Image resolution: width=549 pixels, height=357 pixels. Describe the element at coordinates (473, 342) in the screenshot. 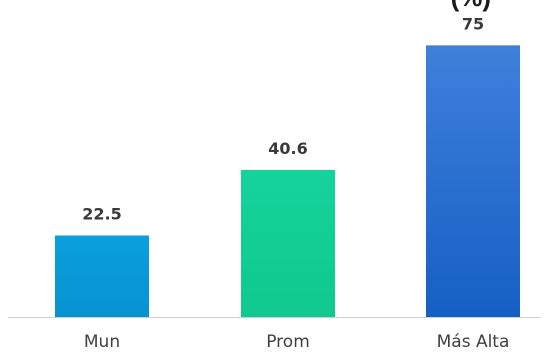

I see `category-label: Más Alta` at that location.